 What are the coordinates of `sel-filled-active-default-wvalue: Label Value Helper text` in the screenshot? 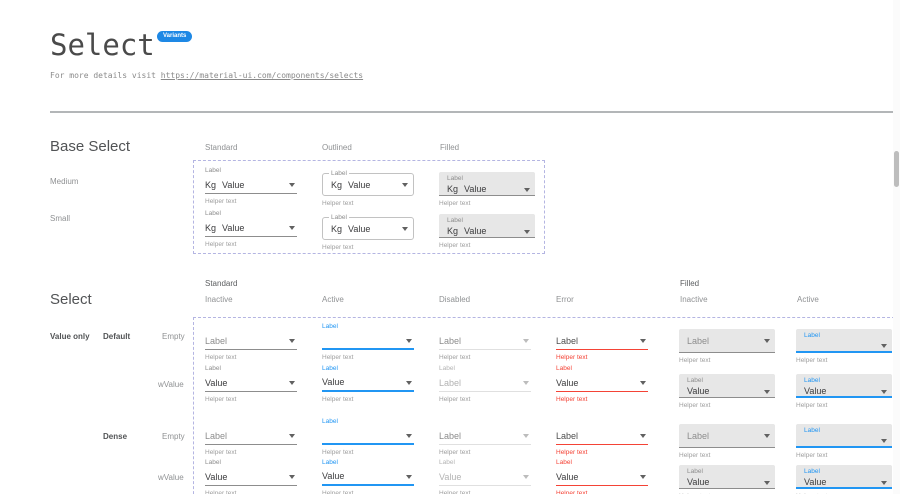 It's located at (844, 392).